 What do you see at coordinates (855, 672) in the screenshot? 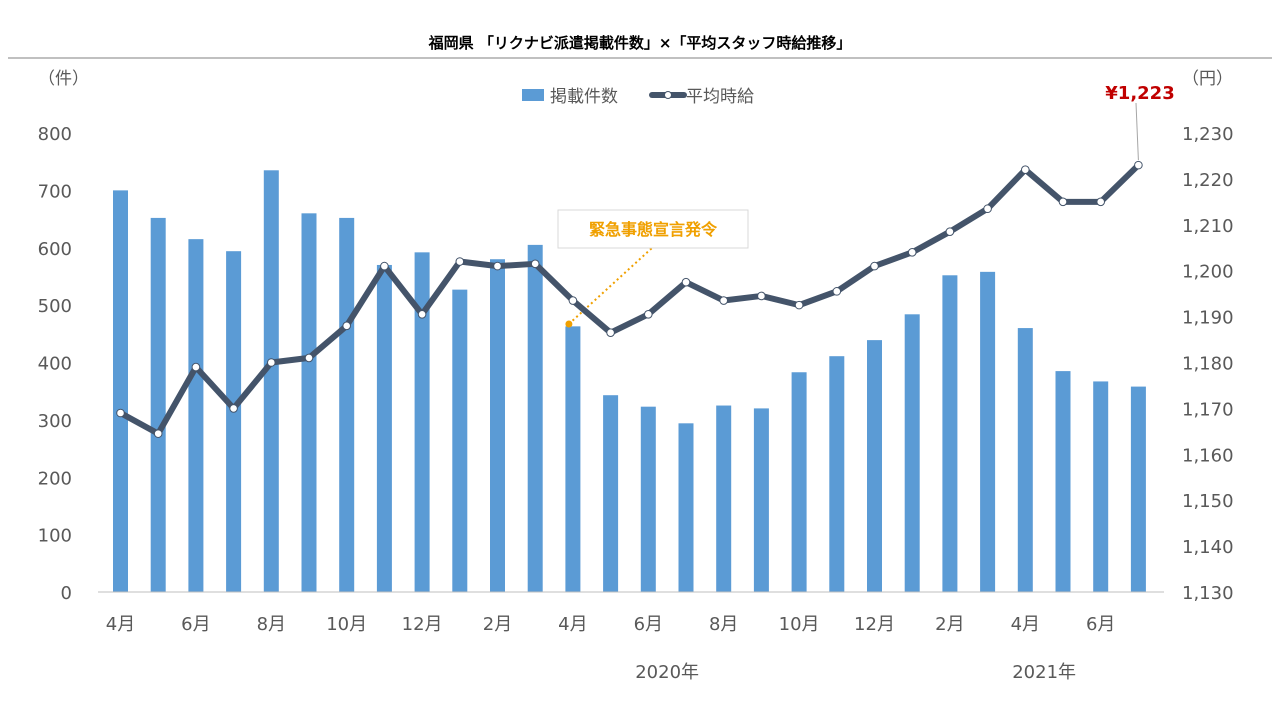
I see `year-labels: 2020年 2021年` at bounding box center [855, 672].